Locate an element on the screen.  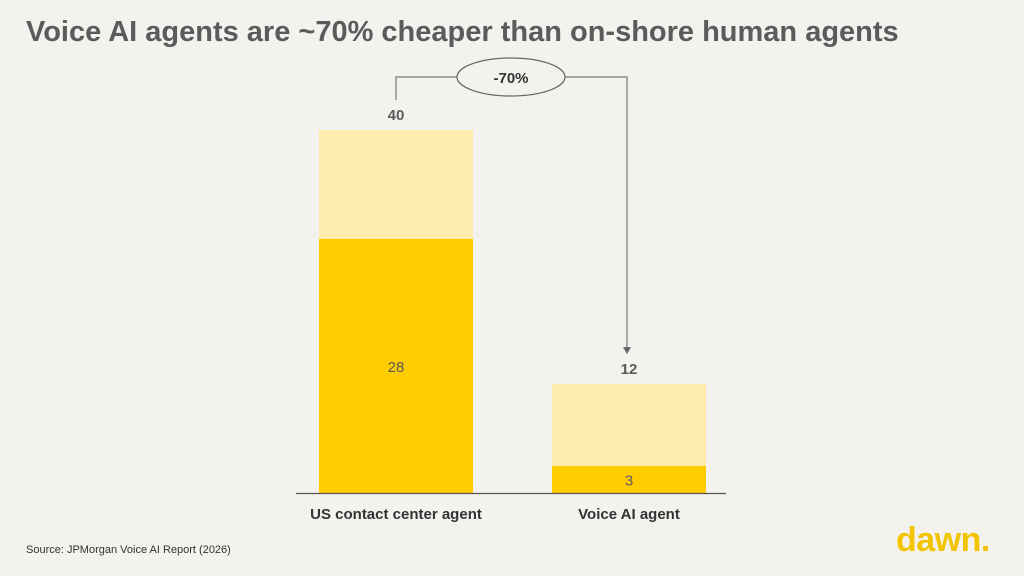
change-badge is located at coordinates (511, 77).